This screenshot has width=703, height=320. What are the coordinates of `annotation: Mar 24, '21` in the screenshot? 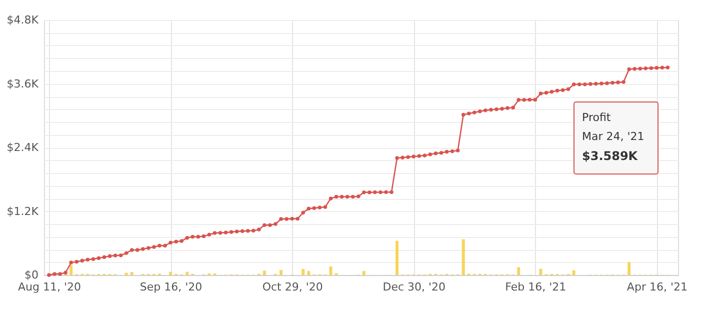 It's located at (613, 136).